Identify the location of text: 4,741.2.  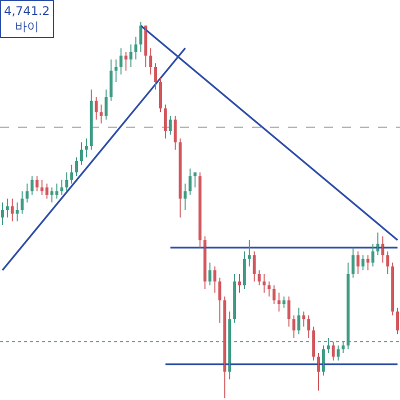
(27, 11).